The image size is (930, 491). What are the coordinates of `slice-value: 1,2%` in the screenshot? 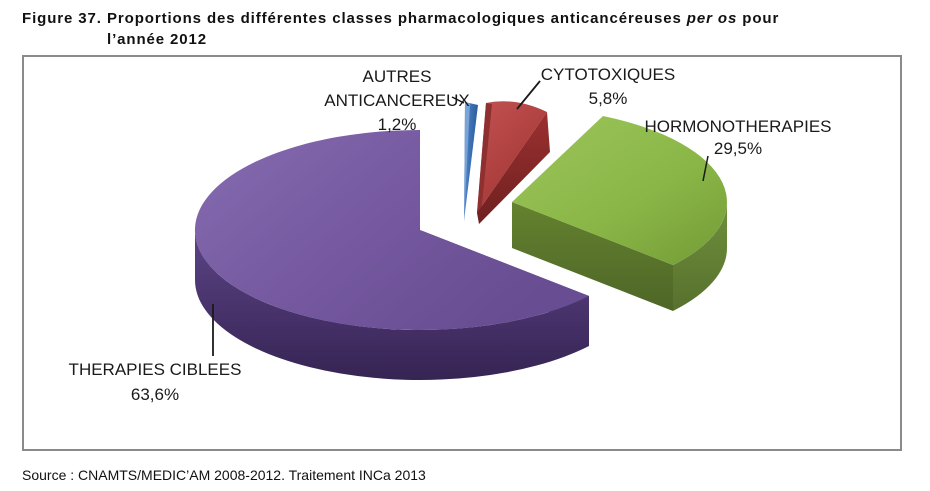 It's located at (397, 124).